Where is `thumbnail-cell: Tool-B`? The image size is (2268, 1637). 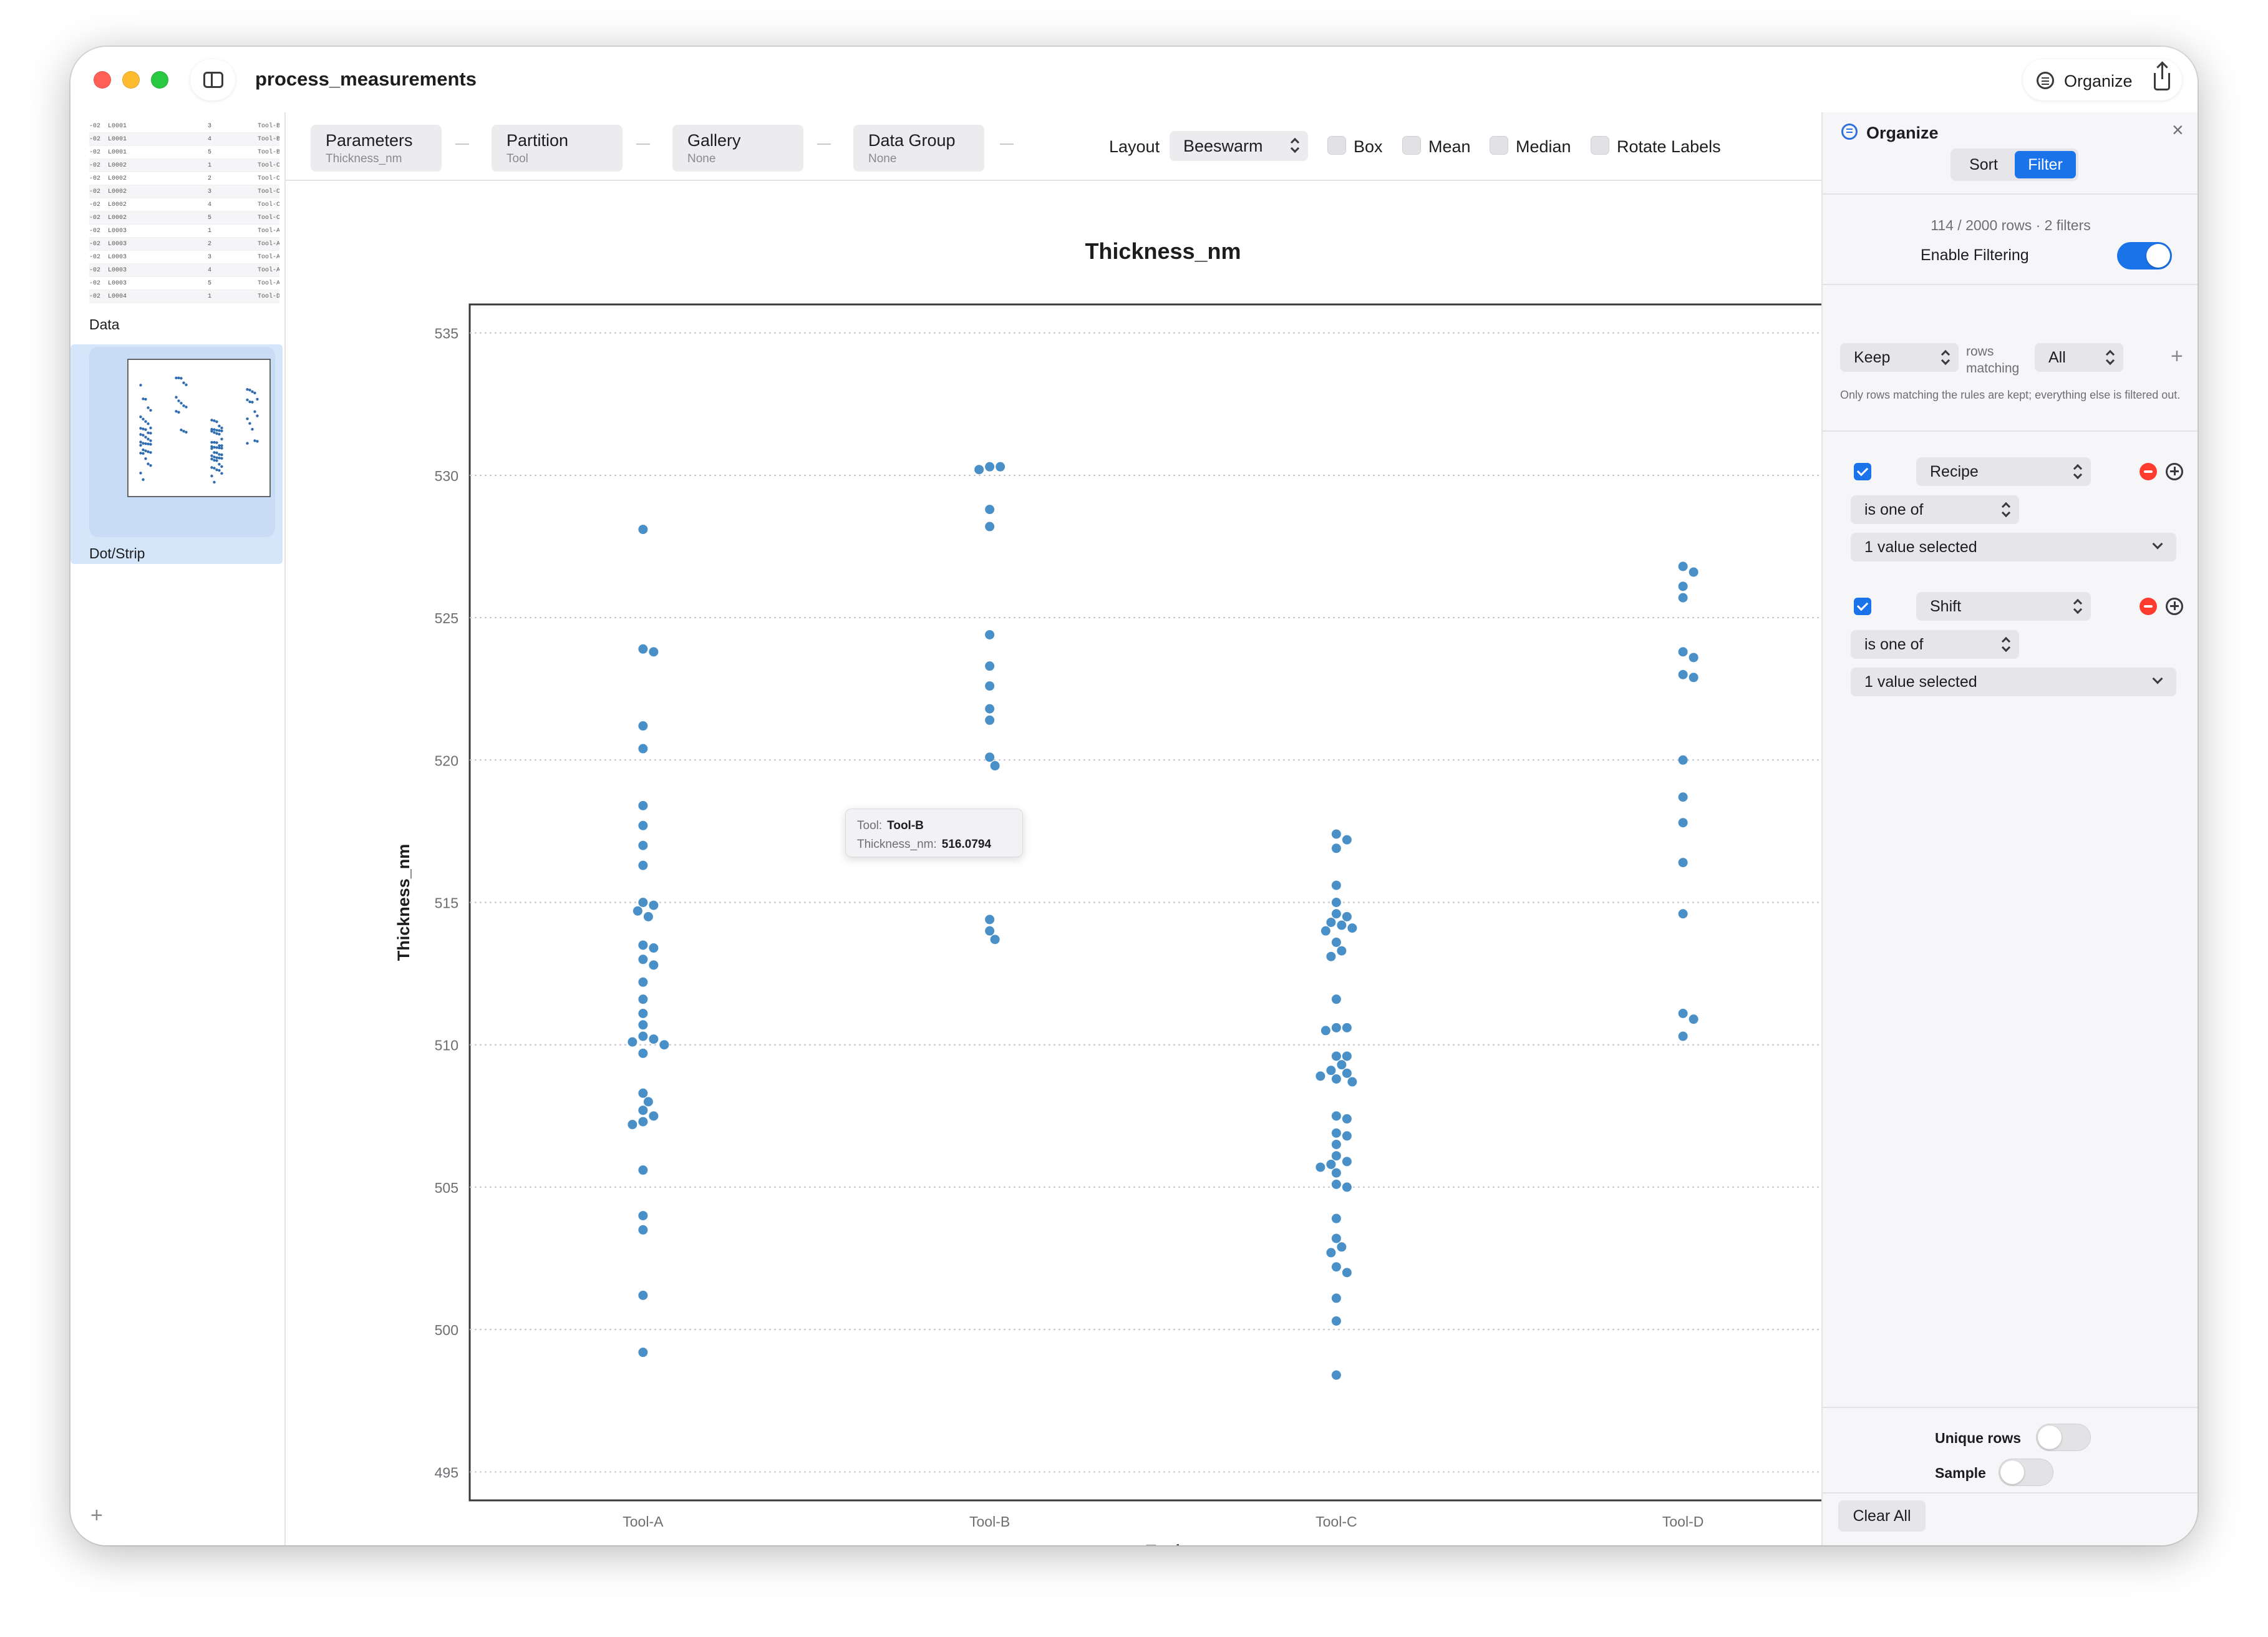
thumbnail-cell: Tool-B is located at coordinates (268, 127).